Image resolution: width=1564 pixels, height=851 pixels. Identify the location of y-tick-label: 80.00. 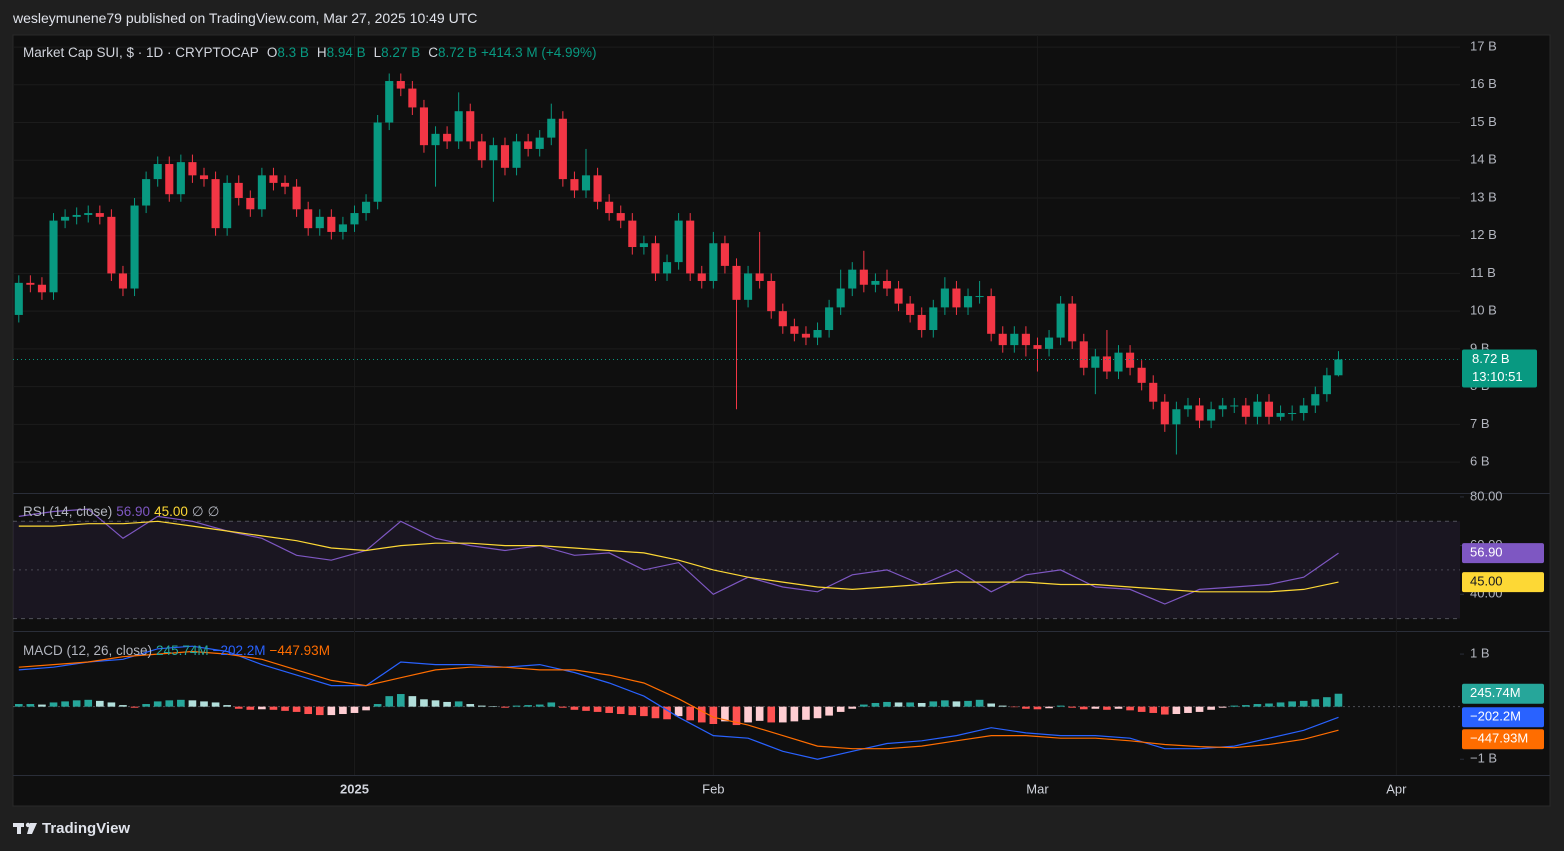
(1486, 495).